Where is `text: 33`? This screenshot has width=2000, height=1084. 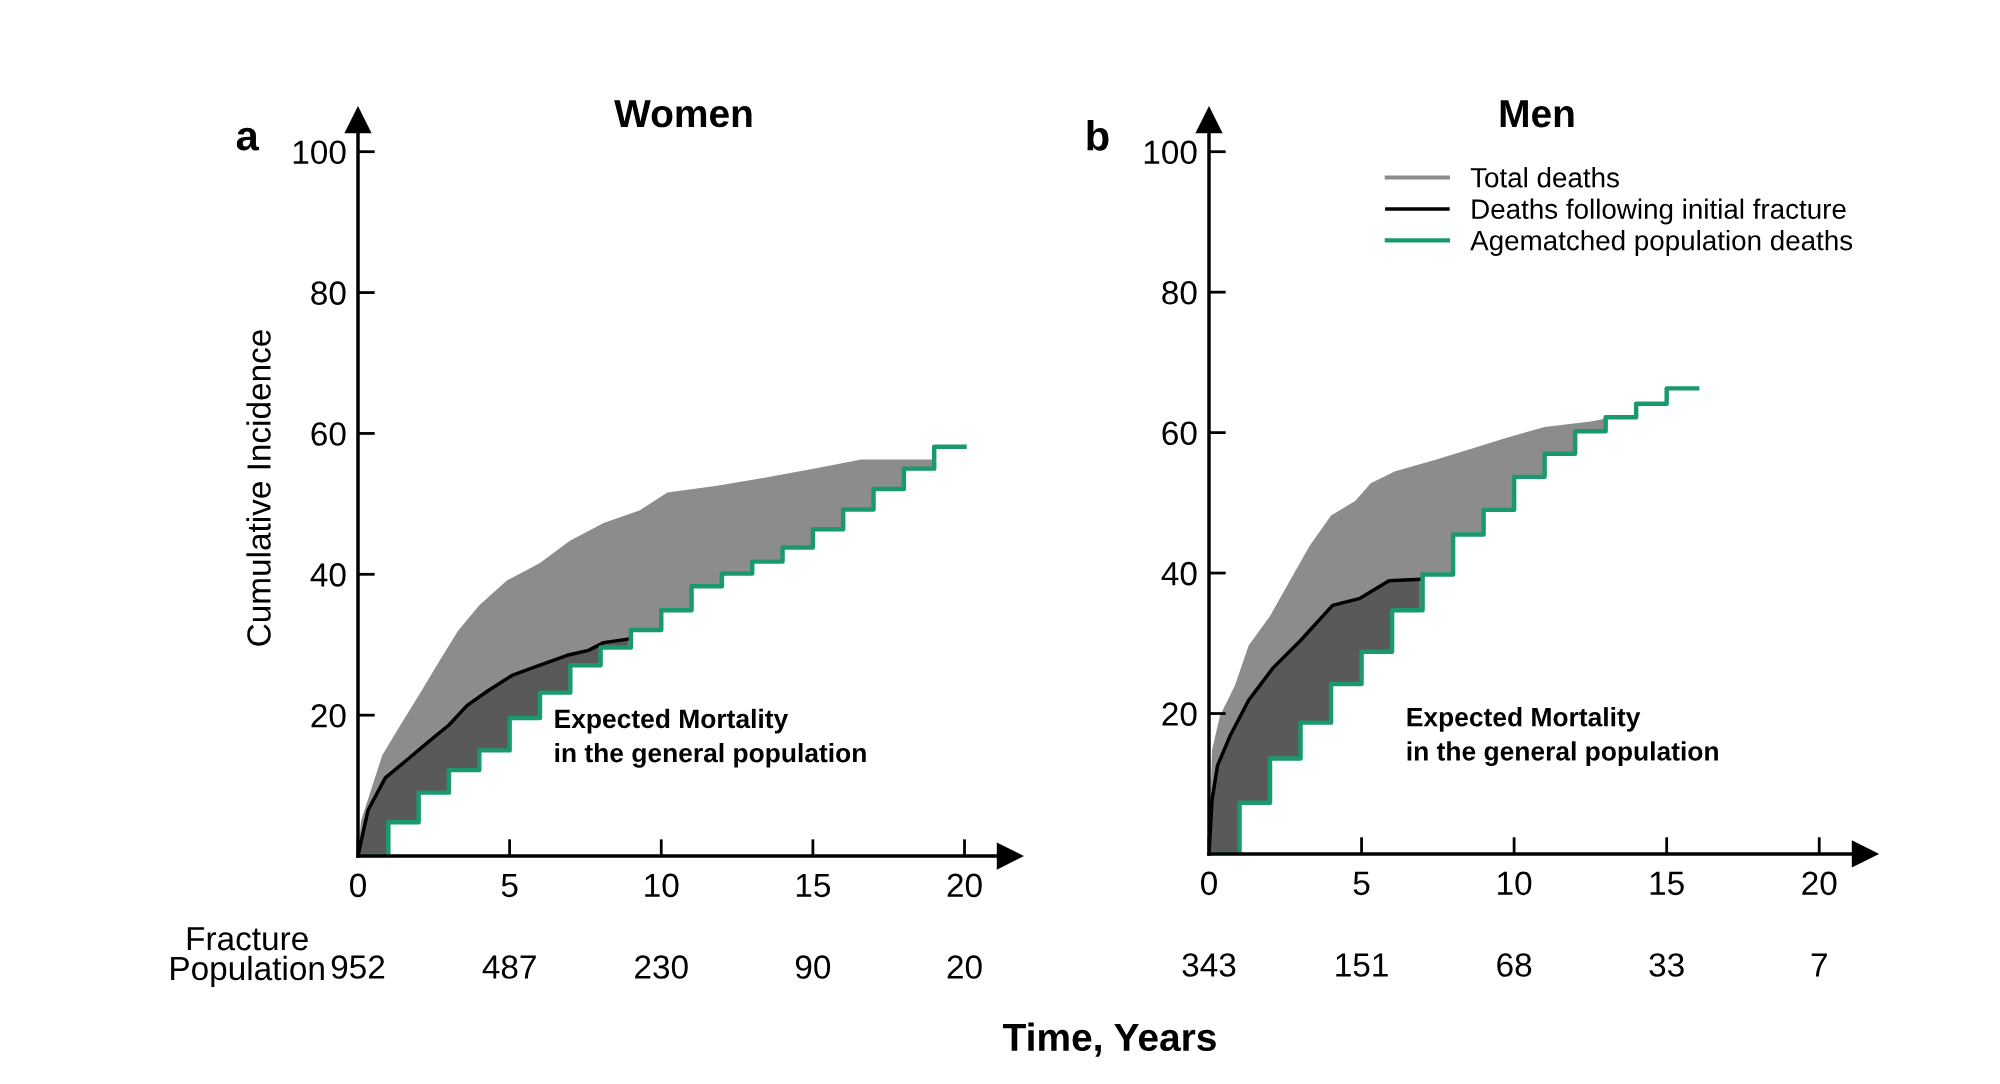
text: 33 is located at coordinates (1666, 965).